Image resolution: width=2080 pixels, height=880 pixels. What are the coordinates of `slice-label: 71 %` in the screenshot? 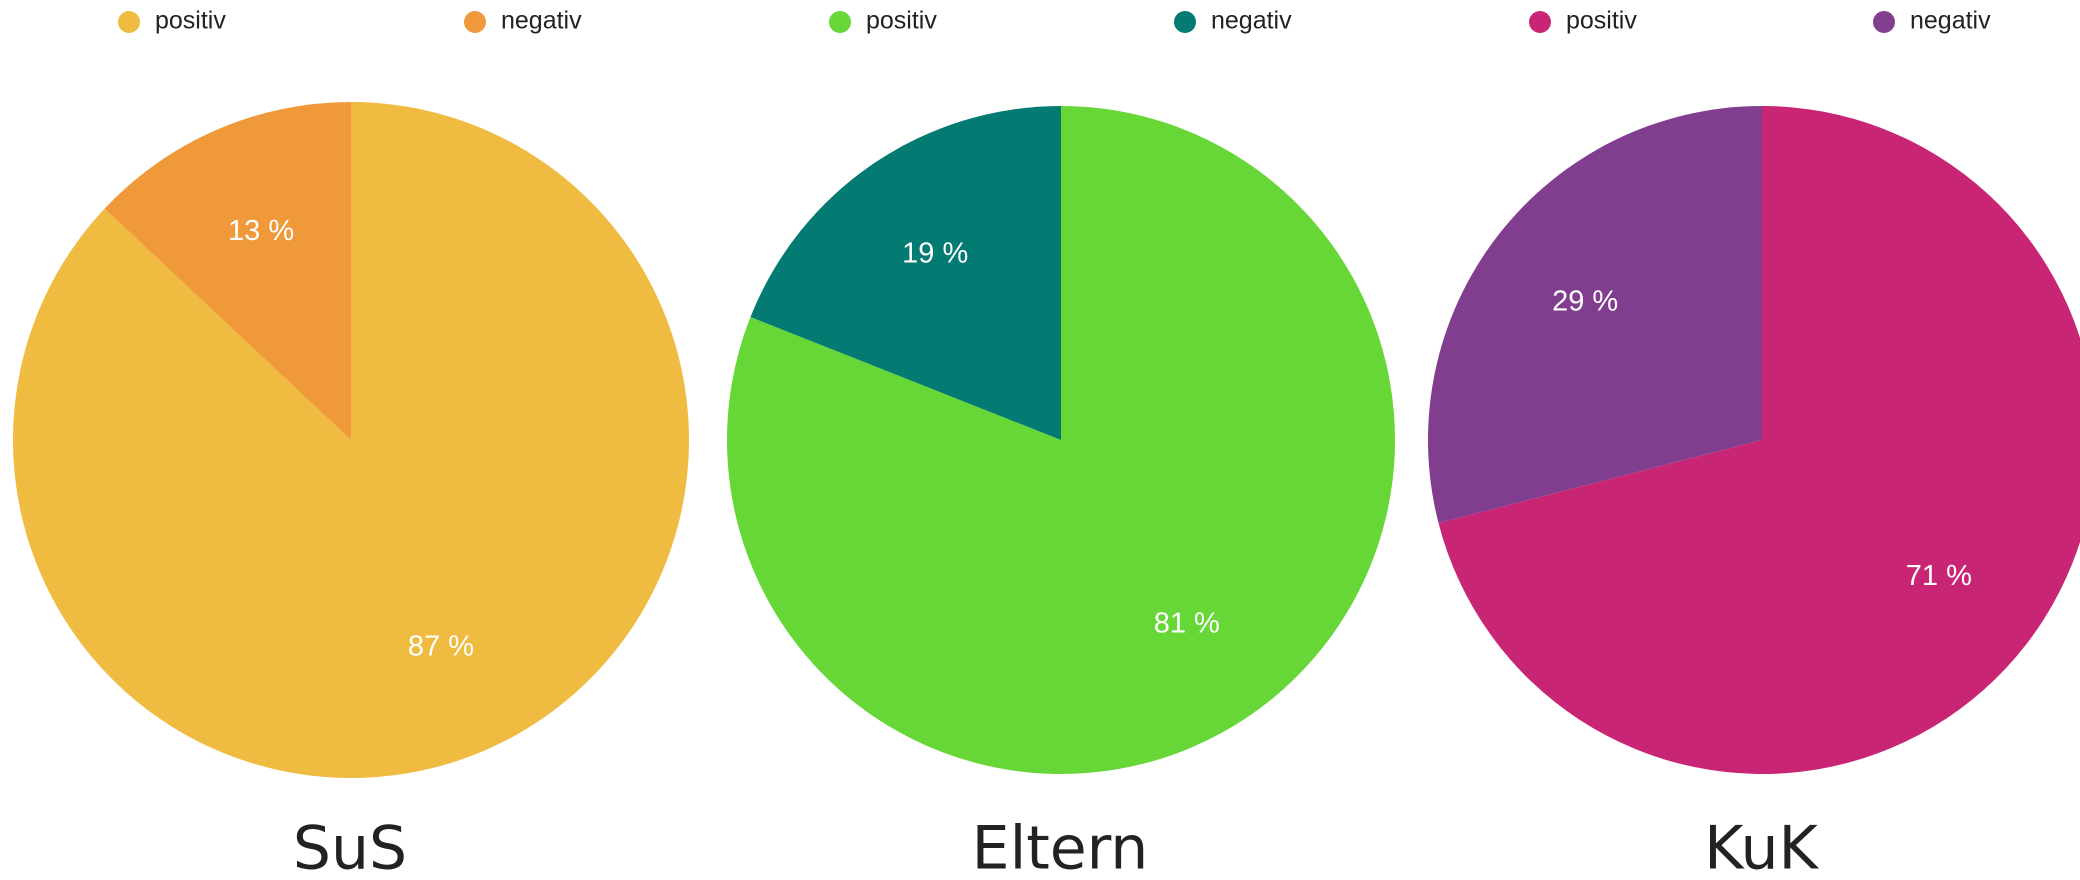 It's located at (1939, 576).